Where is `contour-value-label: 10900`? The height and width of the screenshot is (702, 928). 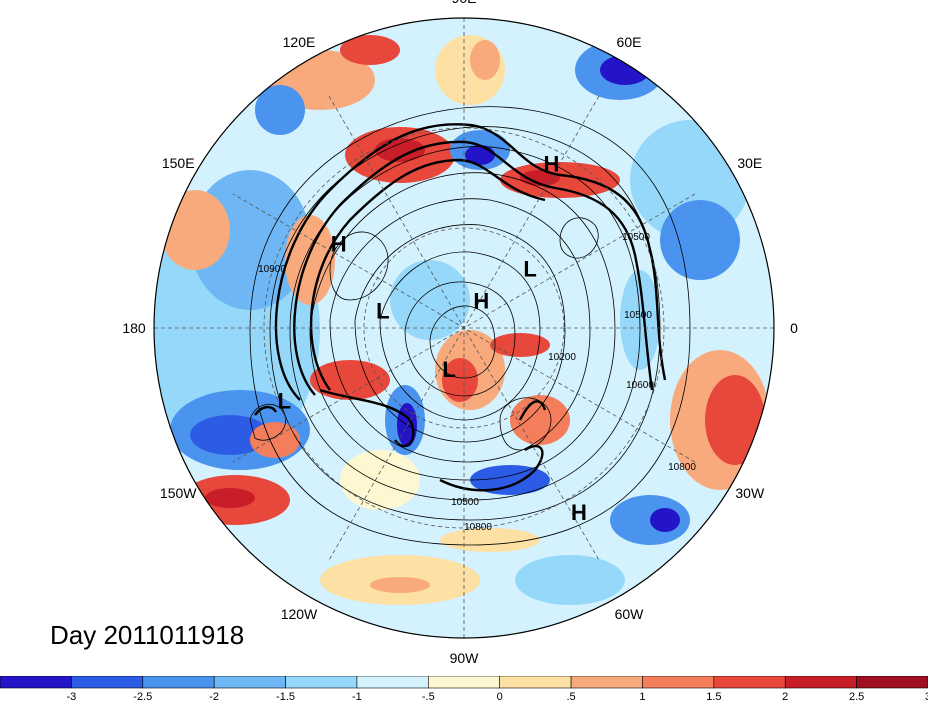 contour-value-label: 10900 is located at coordinates (272, 269).